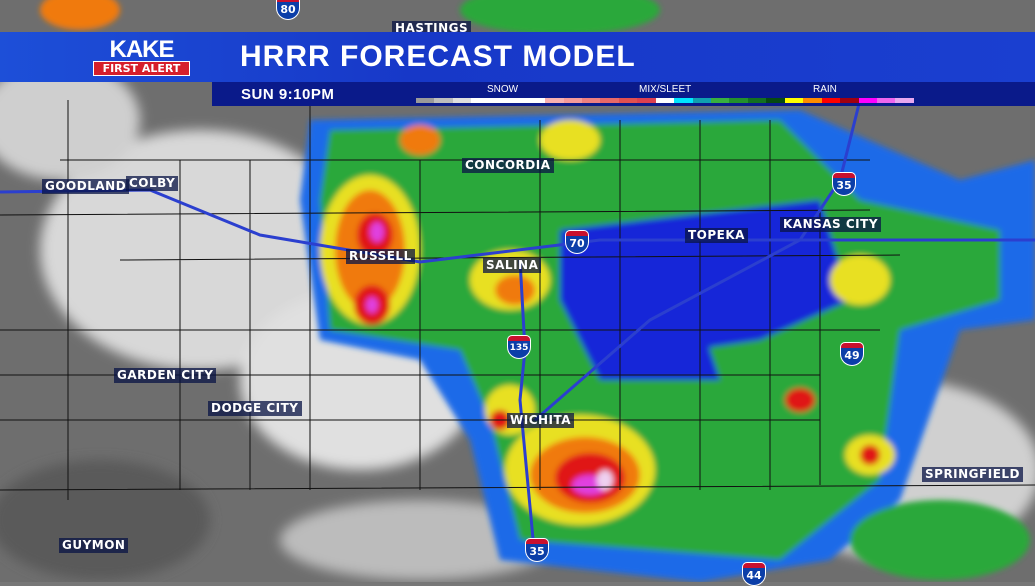  Describe the element at coordinates (665, 89) in the screenshot. I see `legend-label-mix-sleet: MIX/SLEET` at that location.